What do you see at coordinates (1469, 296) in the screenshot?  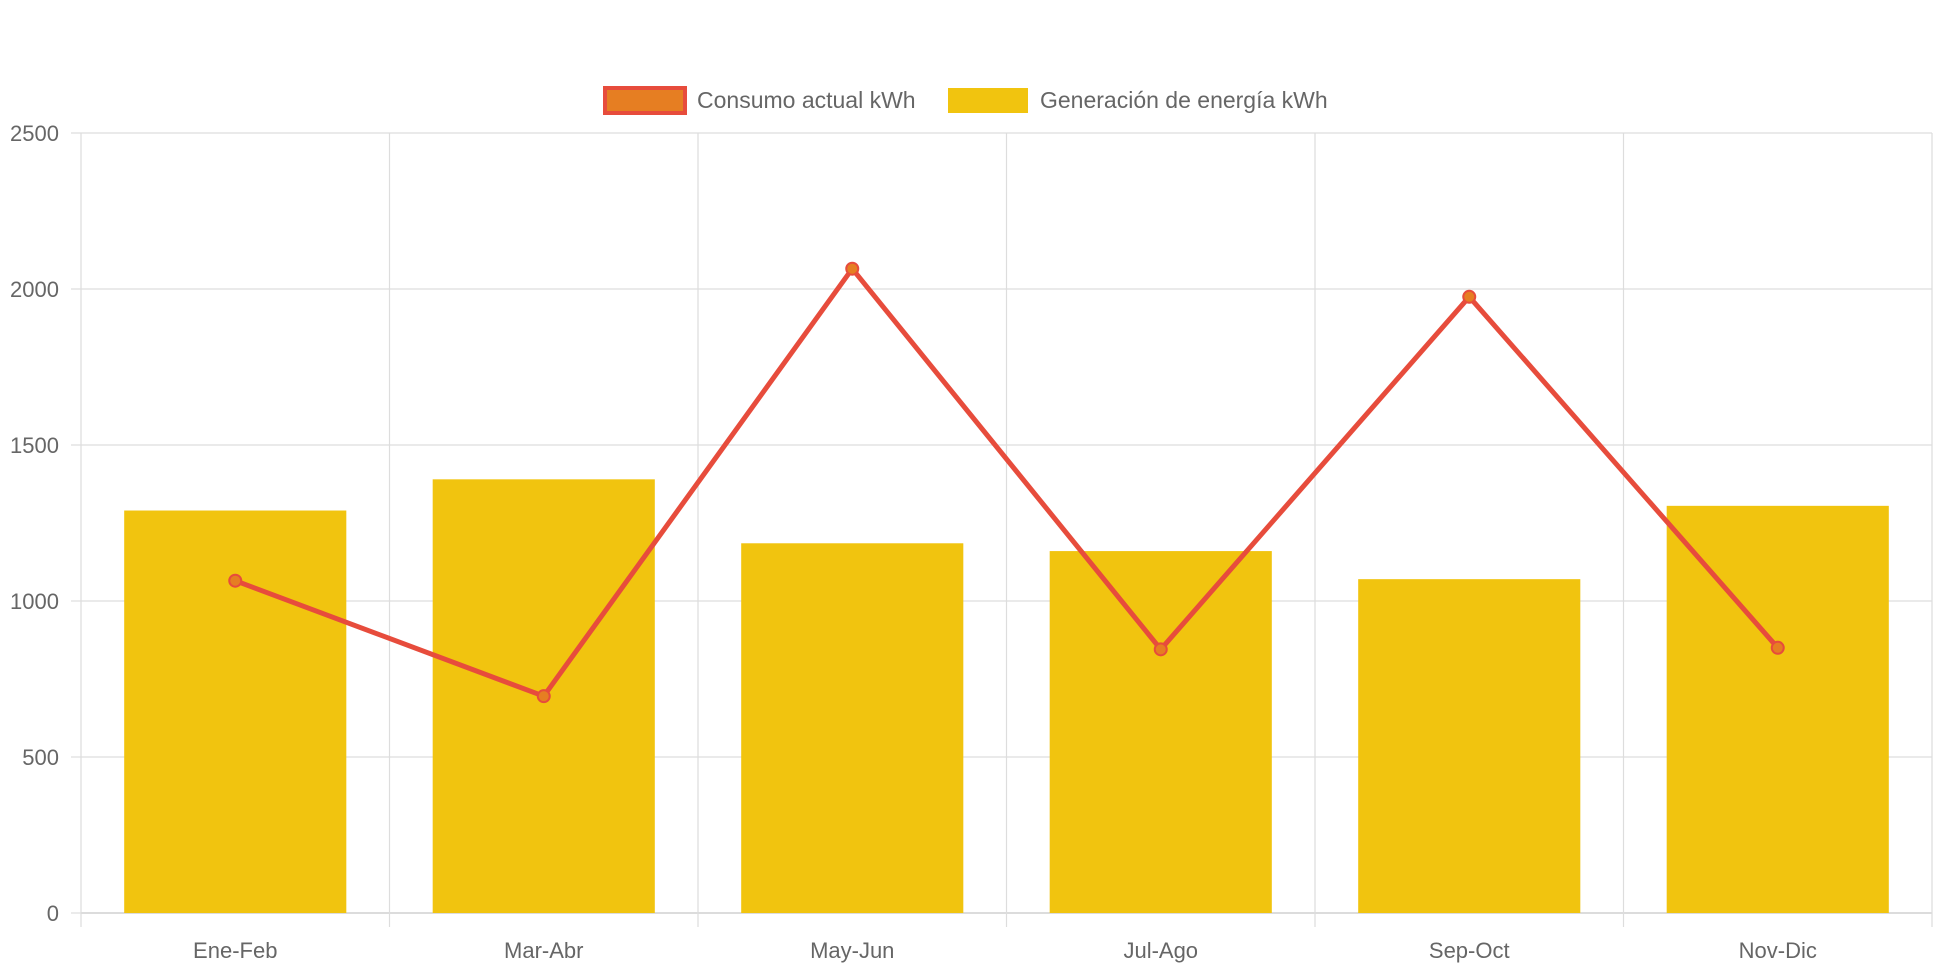 I see `point-Sep-Oct` at bounding box center [1469, 296].